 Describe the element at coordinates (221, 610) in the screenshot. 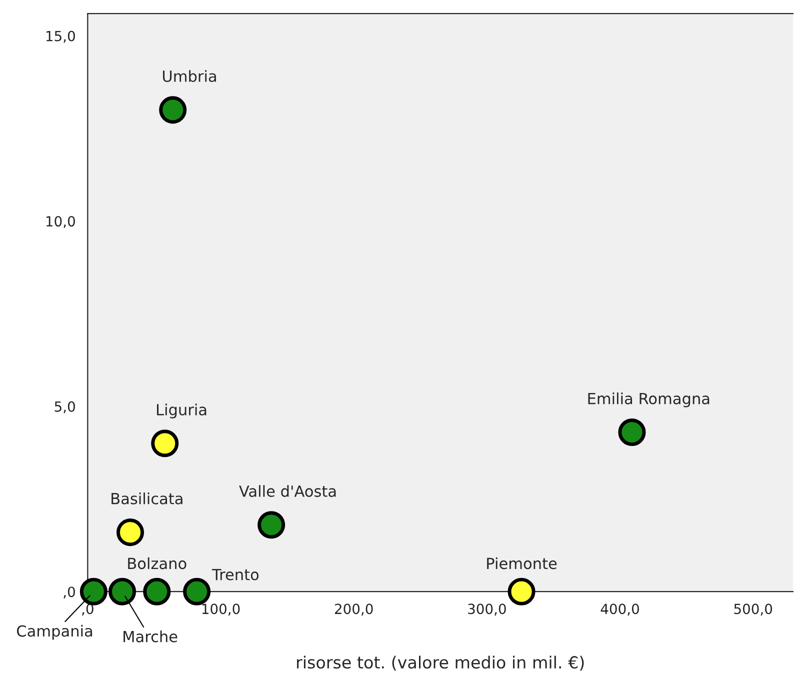

I see `x-tick-label: 100,0` at that location.